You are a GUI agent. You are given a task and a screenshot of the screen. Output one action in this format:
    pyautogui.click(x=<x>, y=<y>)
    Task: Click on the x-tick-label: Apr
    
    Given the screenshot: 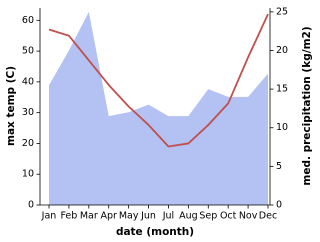 What is the action you would take?
    pyautogui.click(x=109, y=216)
    